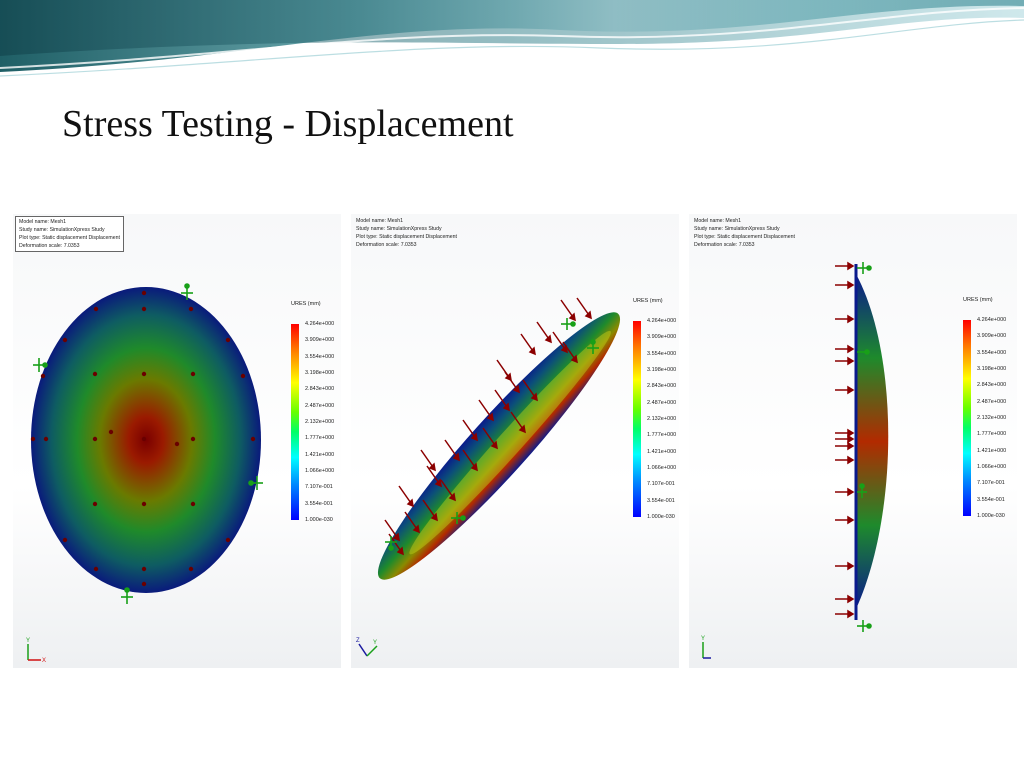  I want to click on header-wave-banner, so click(512, 40).